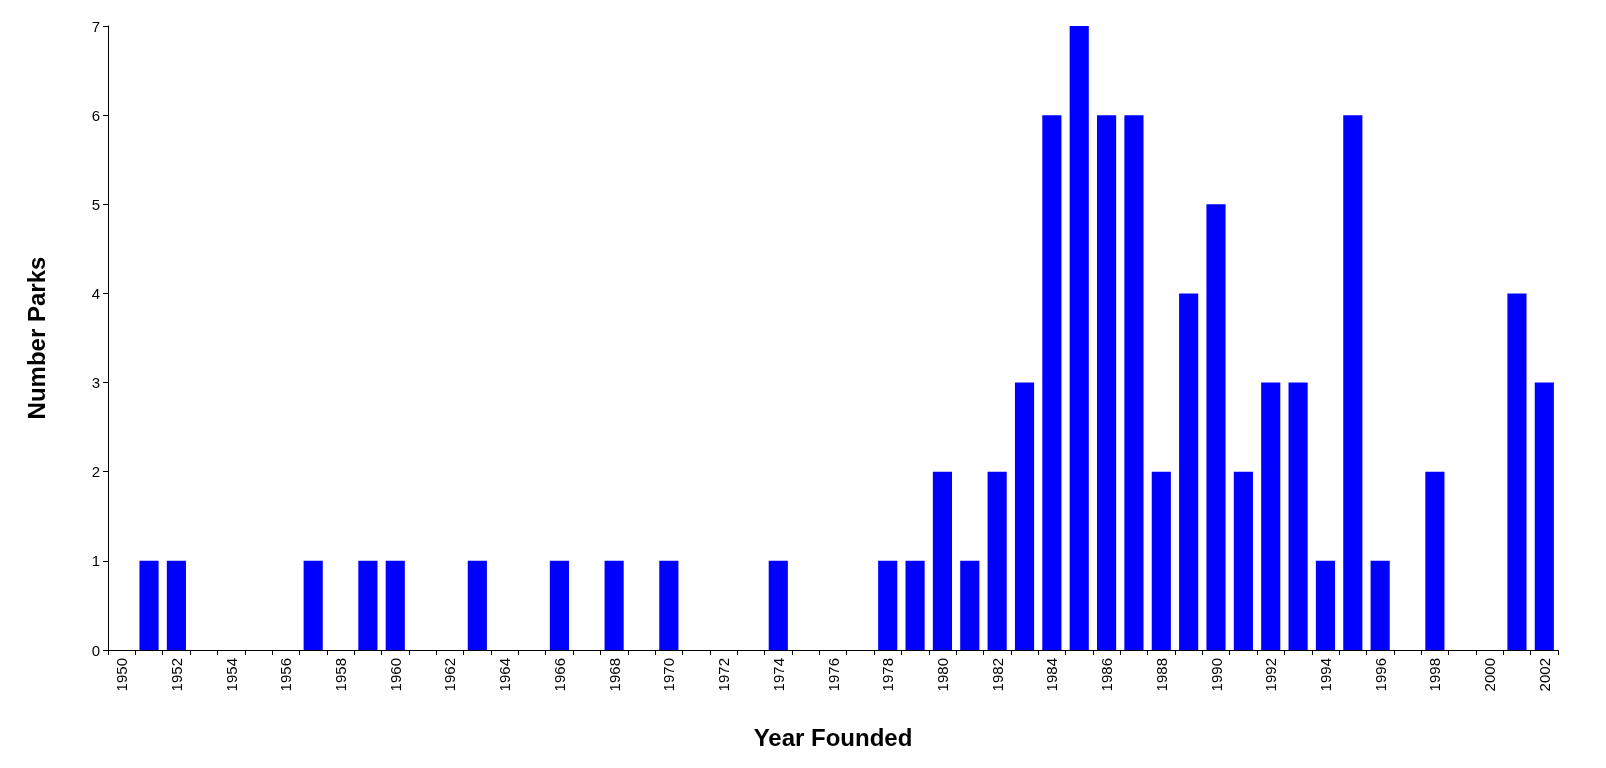 This screenshot has height=768, width=1606. I want to click on x-tick-label: 1966, so click(559, 675).